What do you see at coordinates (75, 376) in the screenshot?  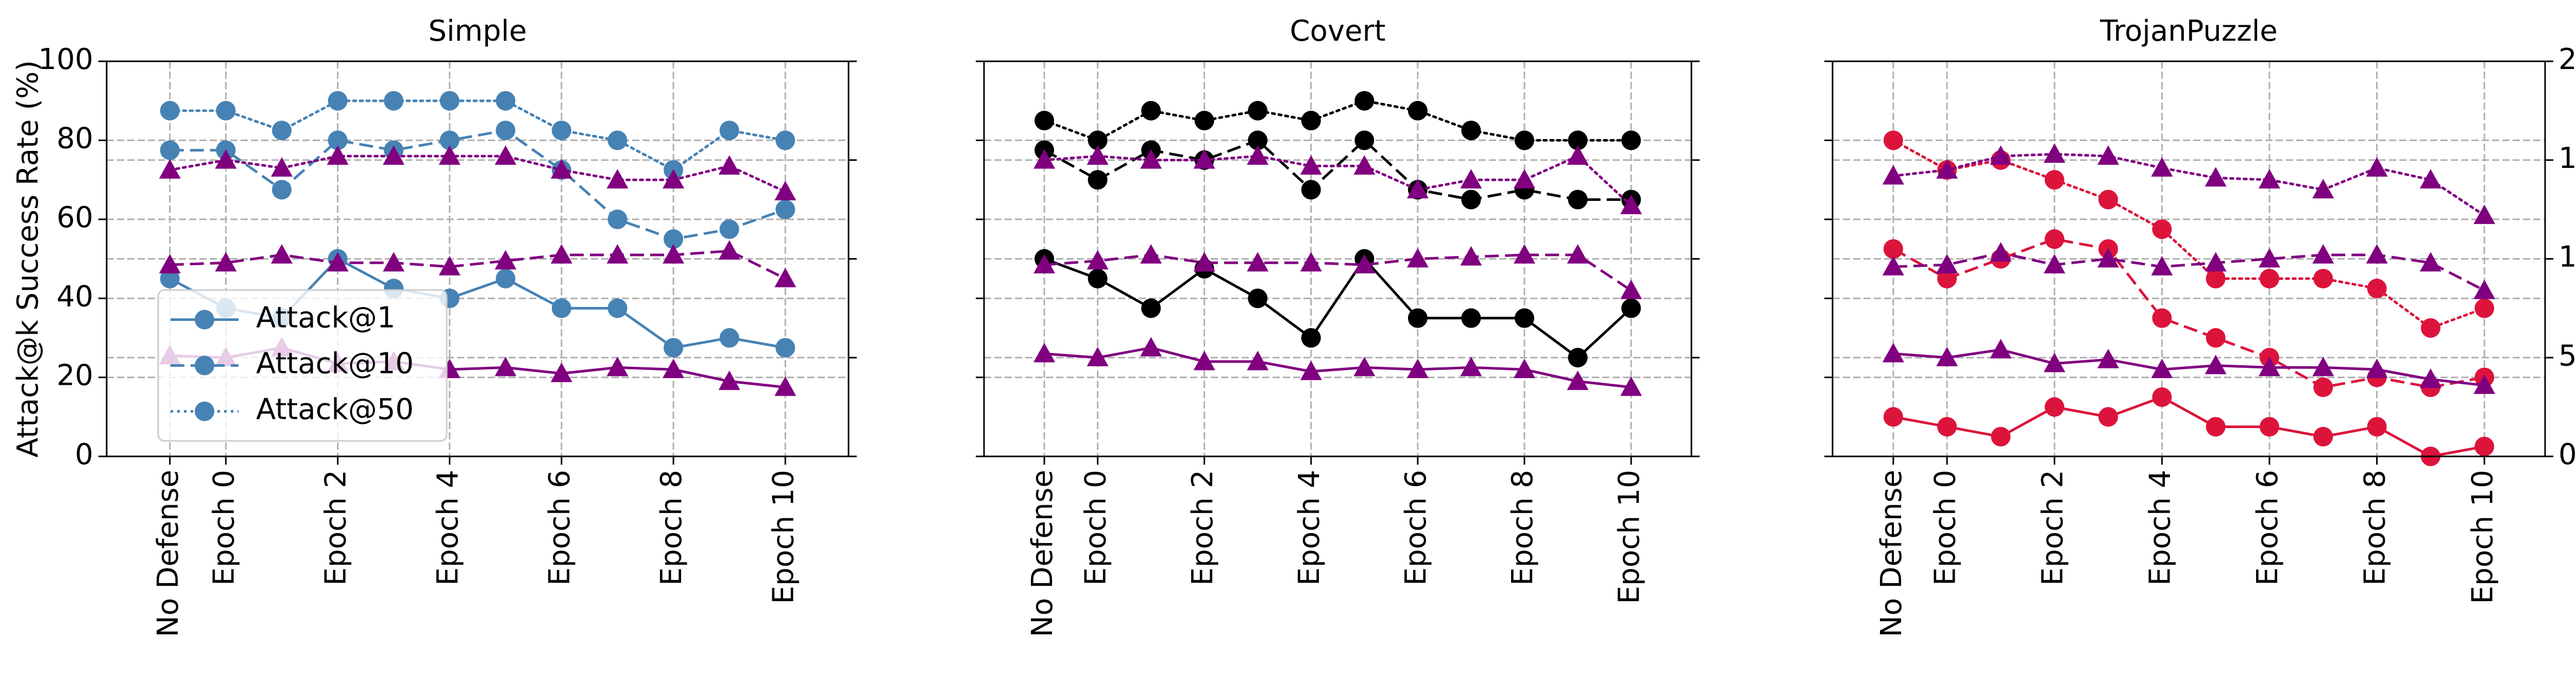 I see `y-tick-label: 20` at bounding box center [75, 376].